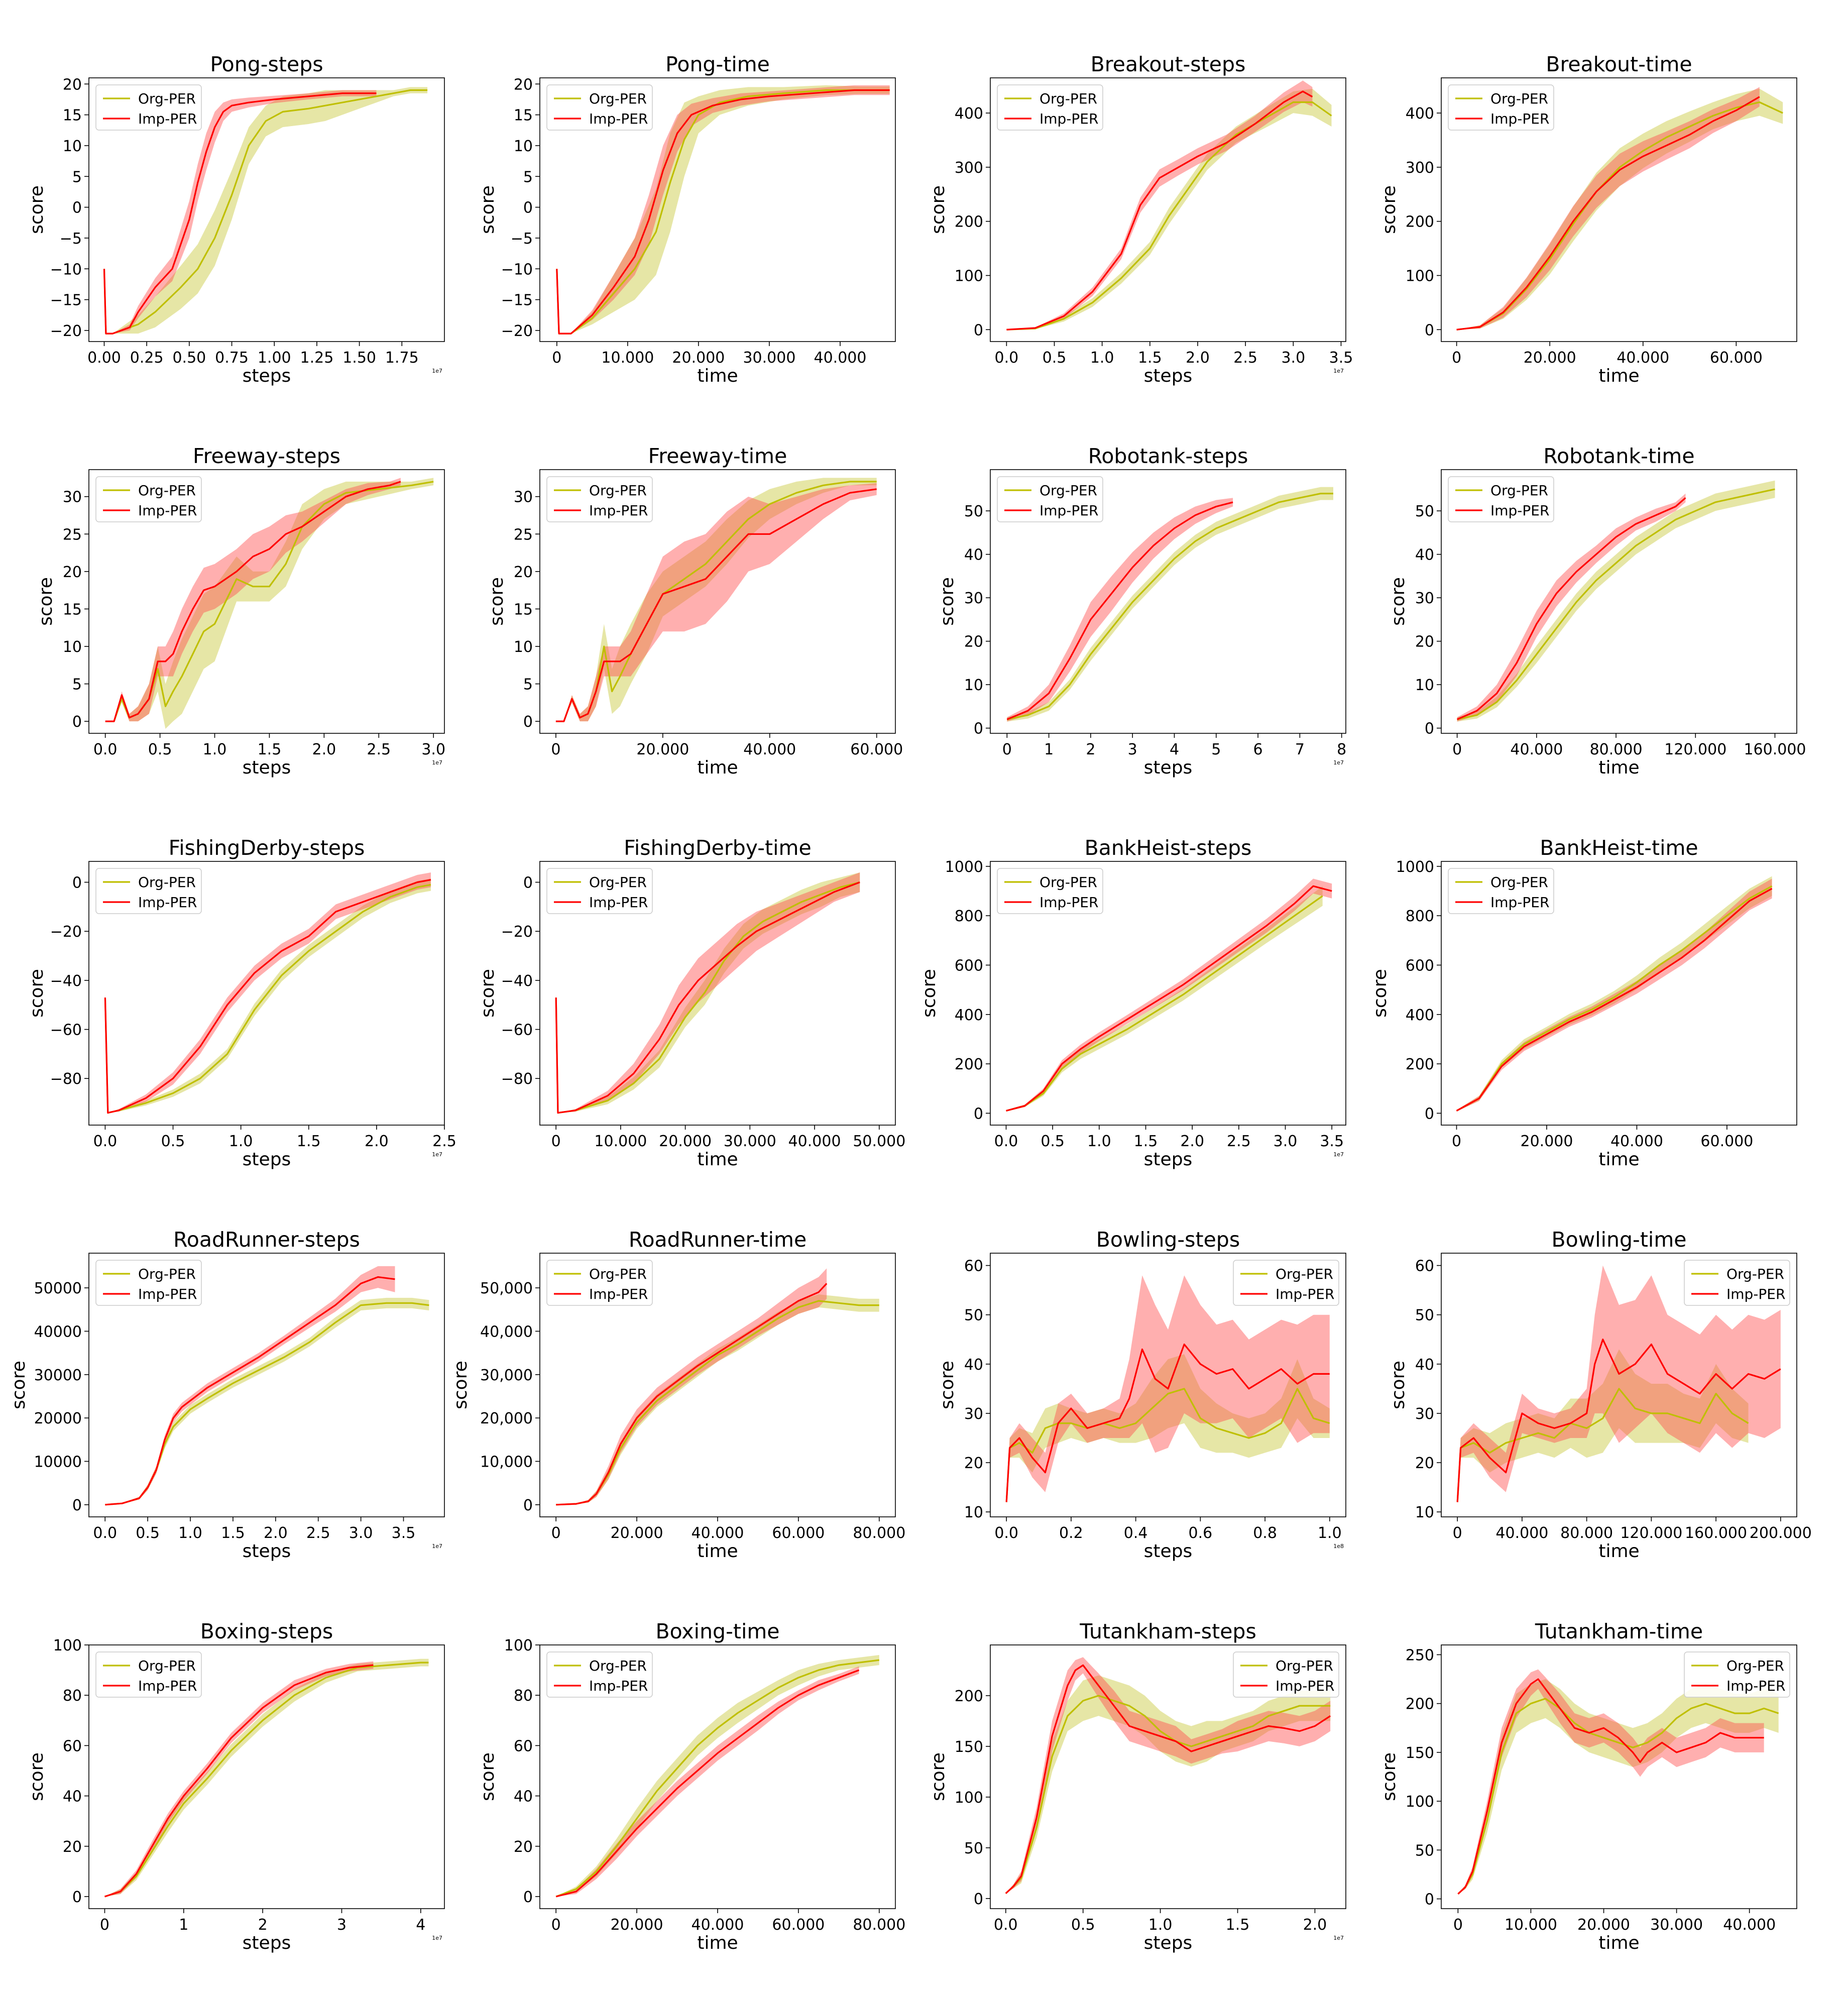  I want to click on chart-title: Robotank-time, so click(1618, 456).